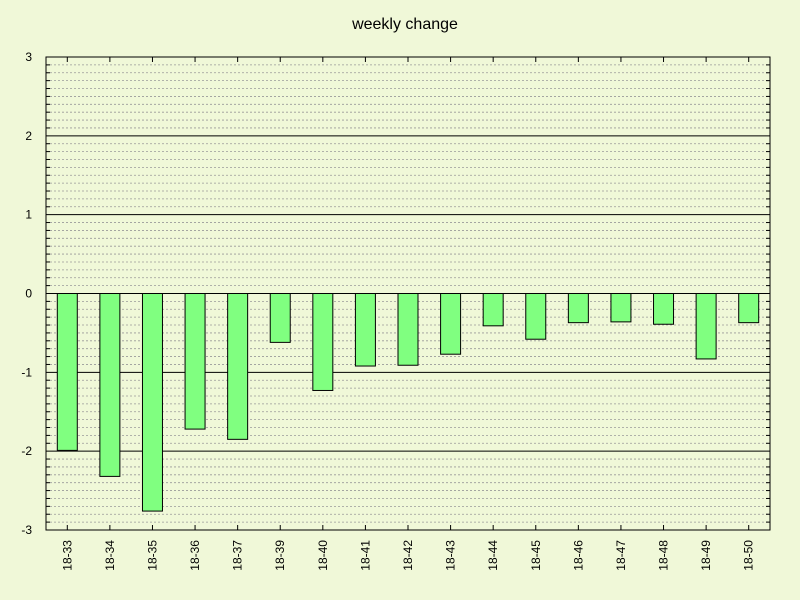  I want to click on x-tick-label: 18-41, so click(365, 555).